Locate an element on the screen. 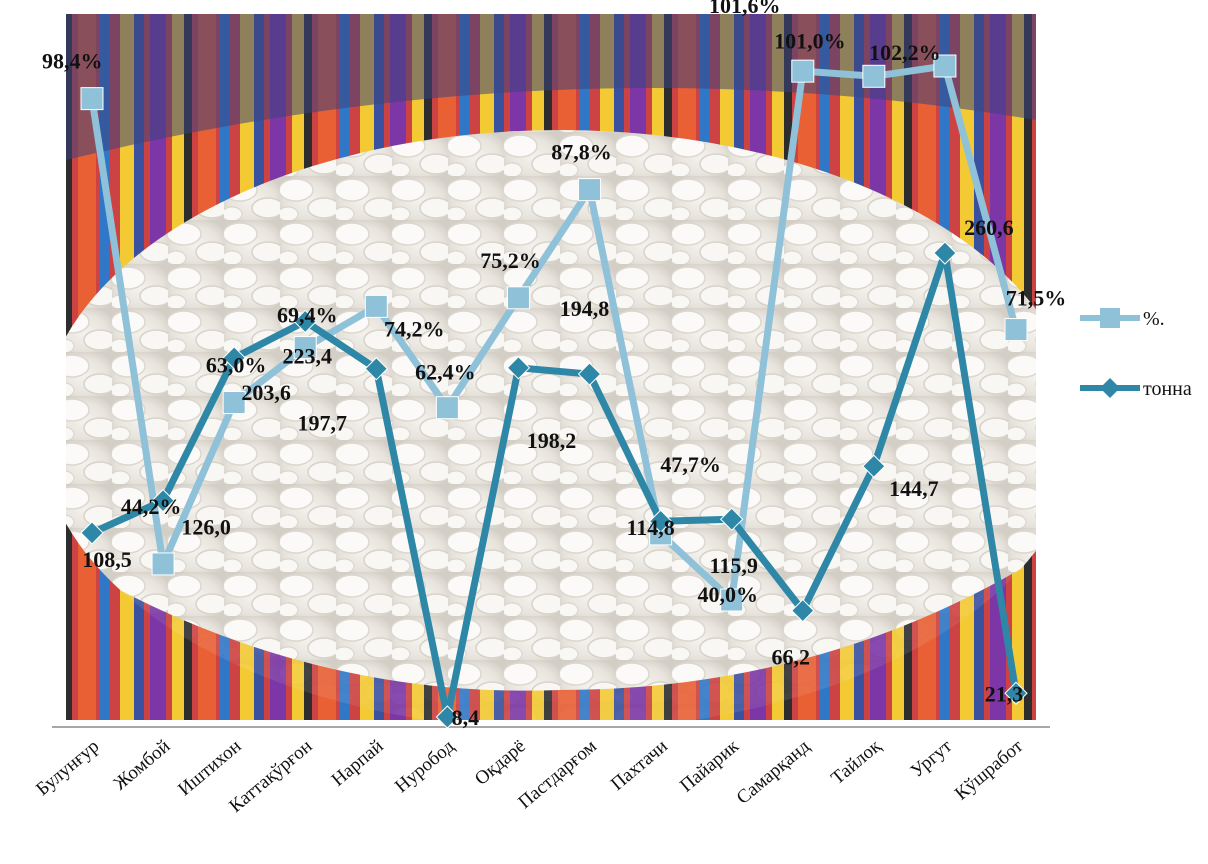 The width and height of the screenshot is (1208, 864). x-tick-label: Пастдарғом is located at coordinates (557, 774).